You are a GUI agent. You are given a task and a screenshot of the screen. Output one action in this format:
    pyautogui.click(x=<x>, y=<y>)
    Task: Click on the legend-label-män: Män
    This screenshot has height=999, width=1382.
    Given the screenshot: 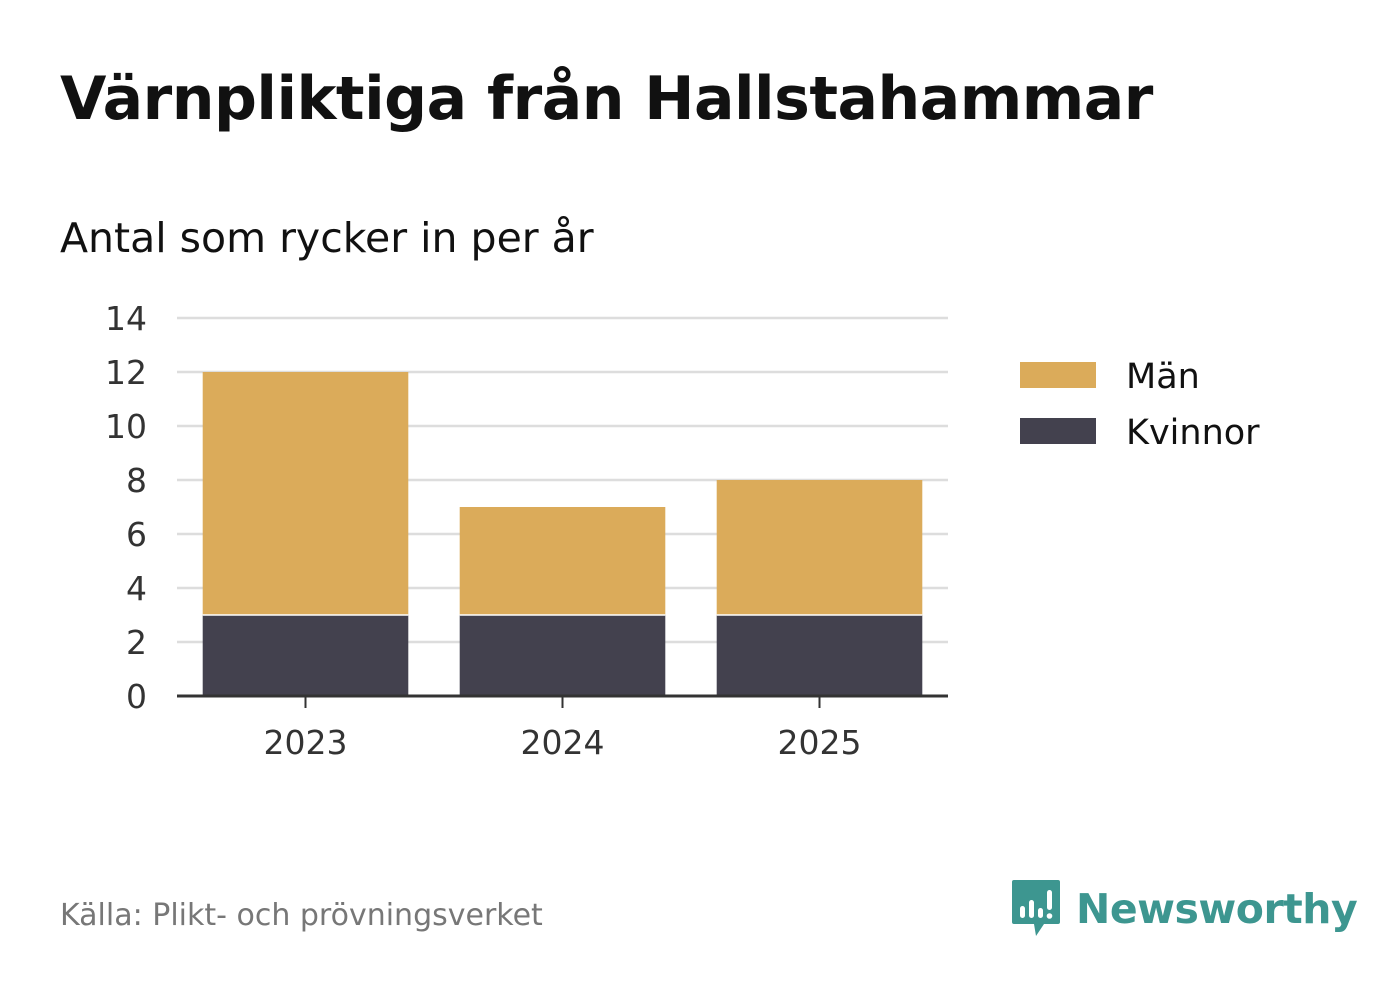 What is the action you would take?
    pyautogui.click(x=1163, y=377)
    